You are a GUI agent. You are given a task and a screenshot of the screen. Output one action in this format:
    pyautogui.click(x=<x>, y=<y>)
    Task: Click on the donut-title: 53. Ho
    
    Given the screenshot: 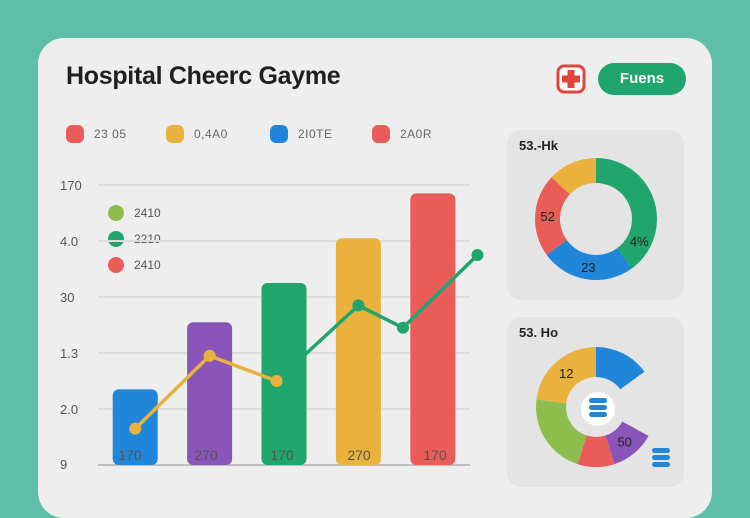 What is the action you would take?
    pyautogui.click(x=539, y=332)
    